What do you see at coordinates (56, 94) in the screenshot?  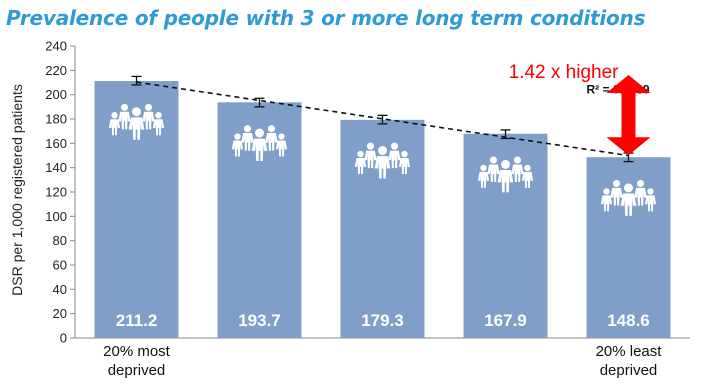 I see `y-tick-label: 200` at bounding box center [56, 94].